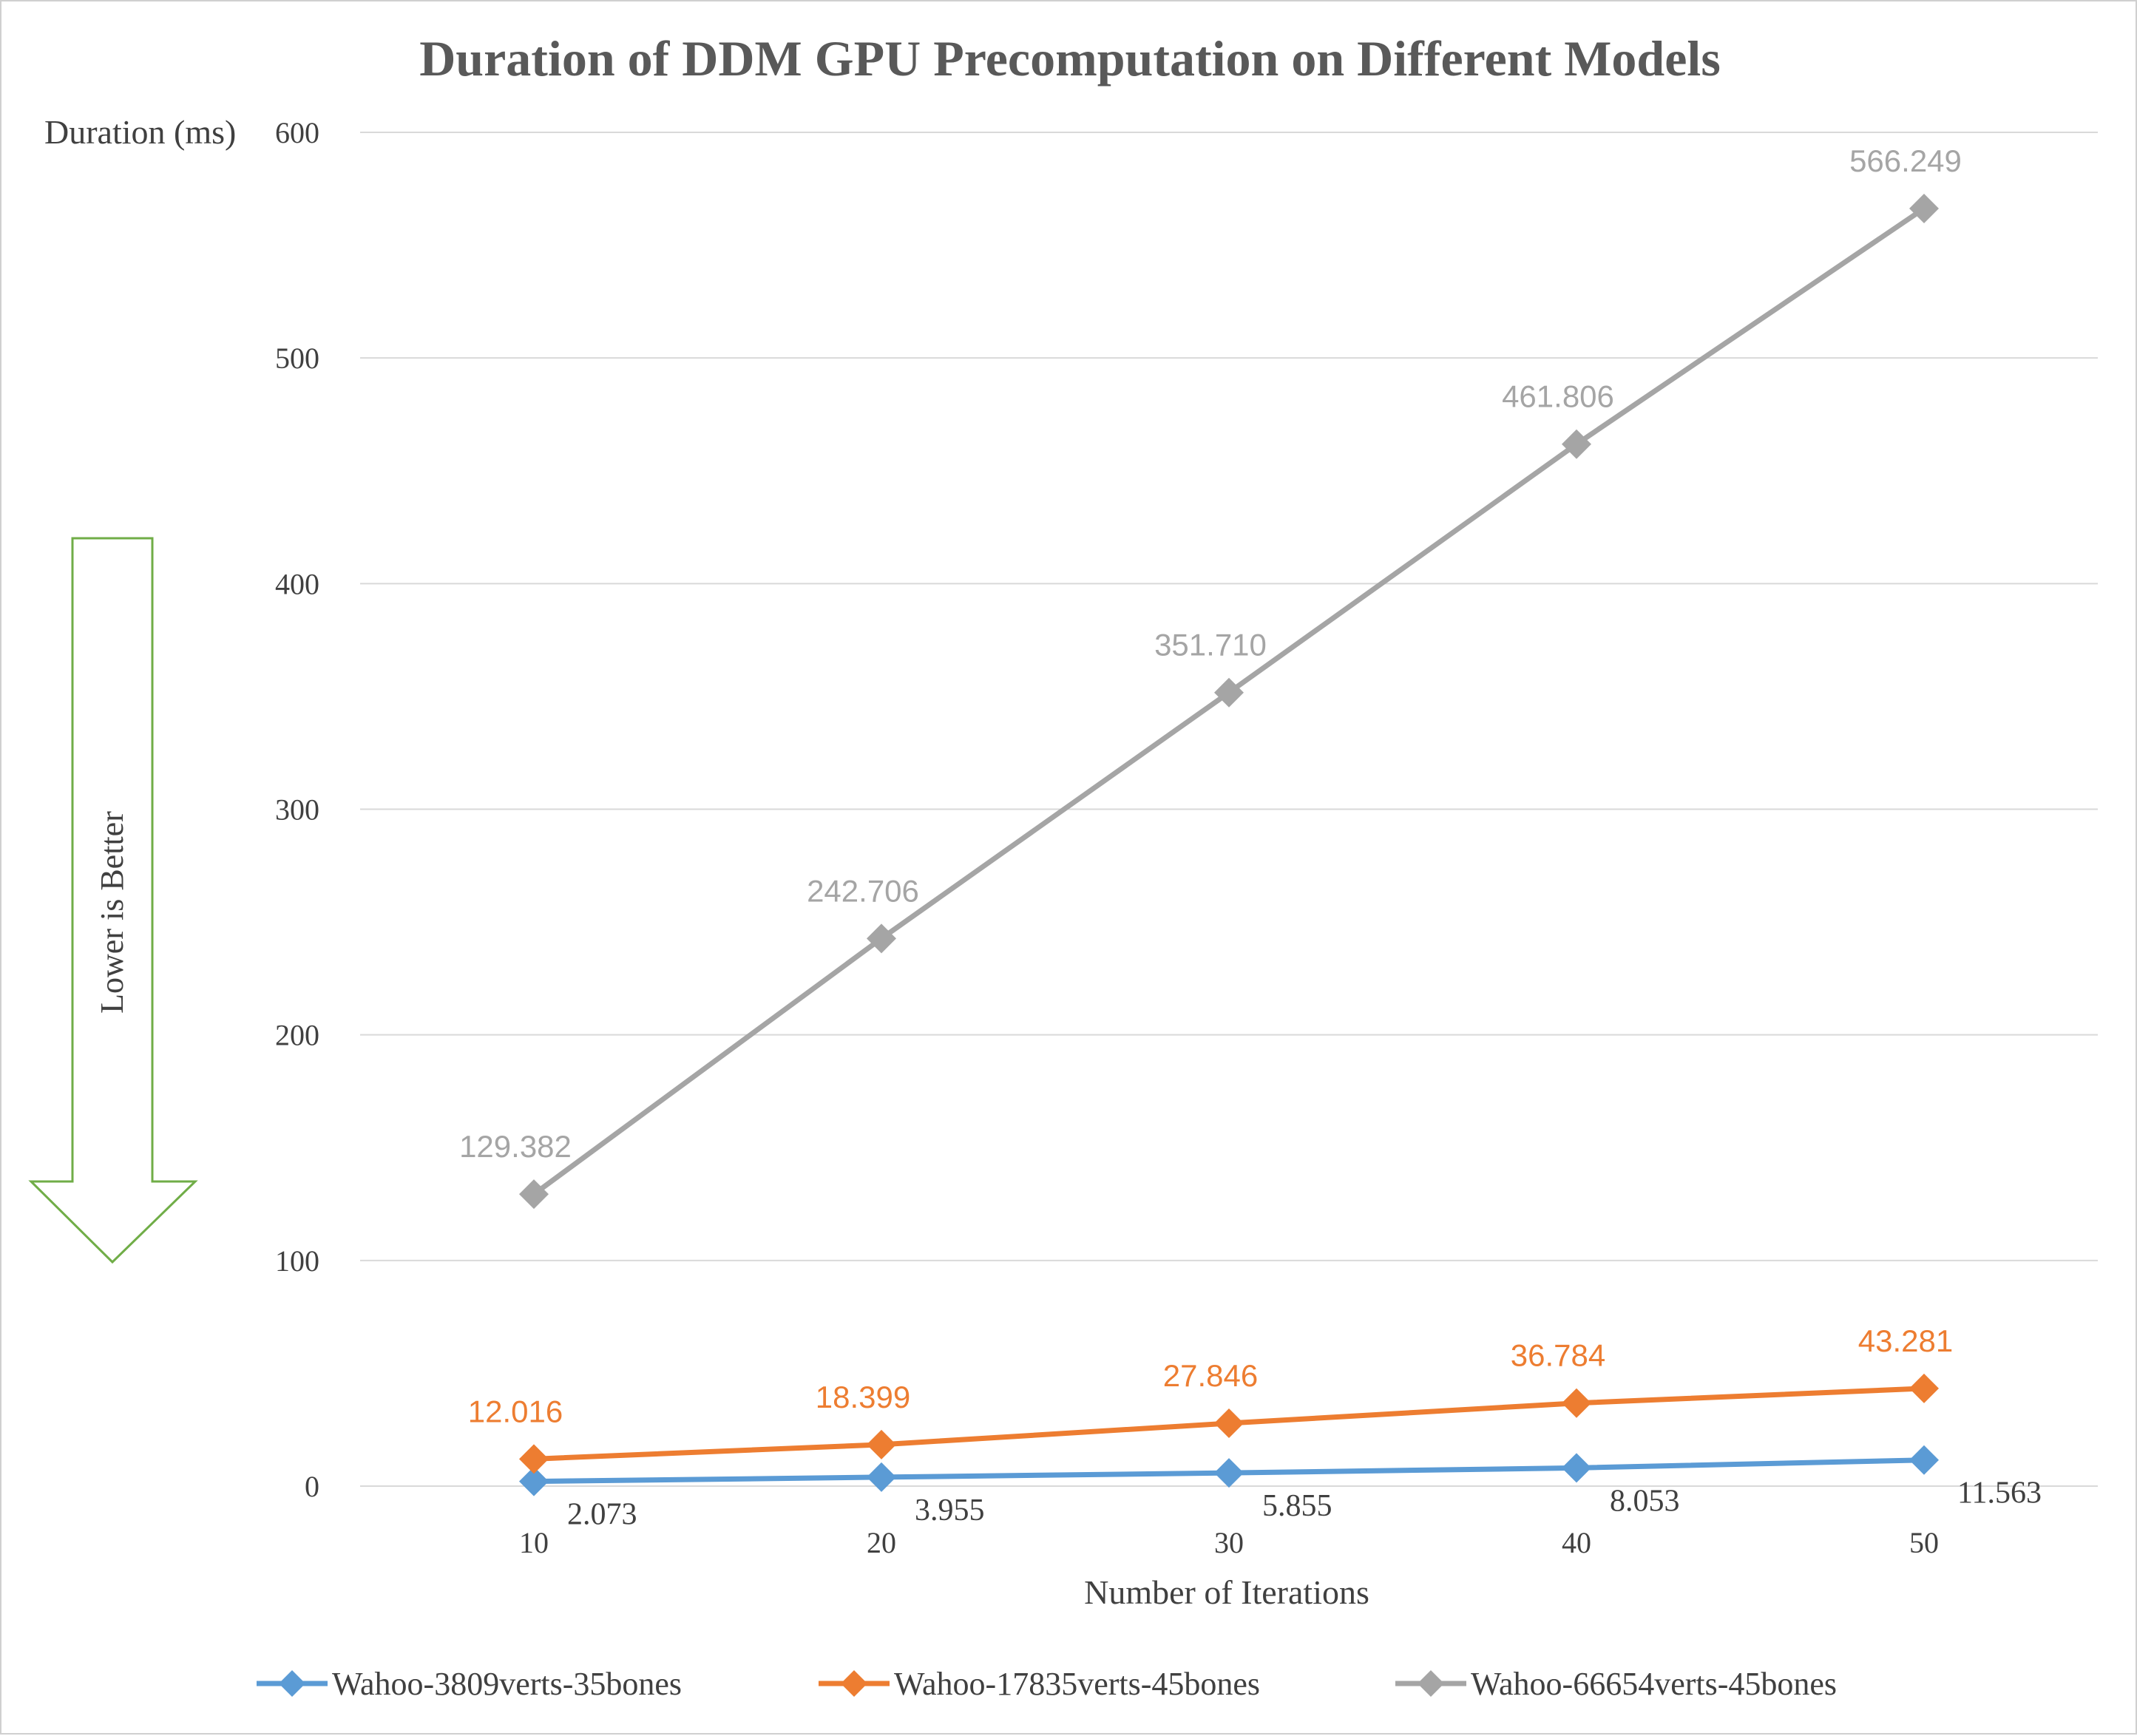 Image resolution: width=2137 pixels, height=1736 pixels. I want to click on data-label: 36.784, so click(1558, 1355).